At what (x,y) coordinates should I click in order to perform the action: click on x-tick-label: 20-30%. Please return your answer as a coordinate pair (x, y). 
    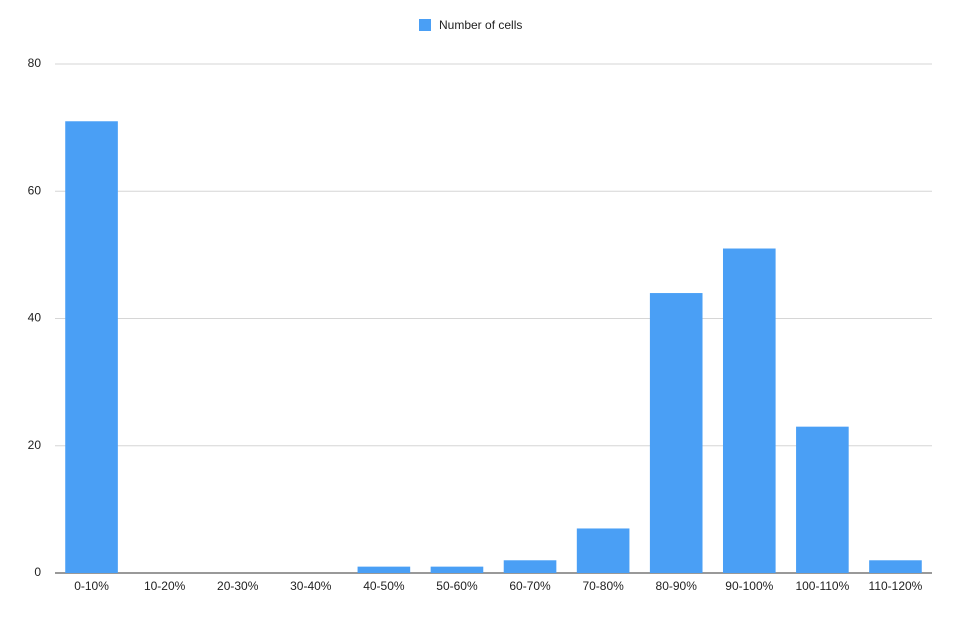
    Looking at the image, I should click on (238, 586).